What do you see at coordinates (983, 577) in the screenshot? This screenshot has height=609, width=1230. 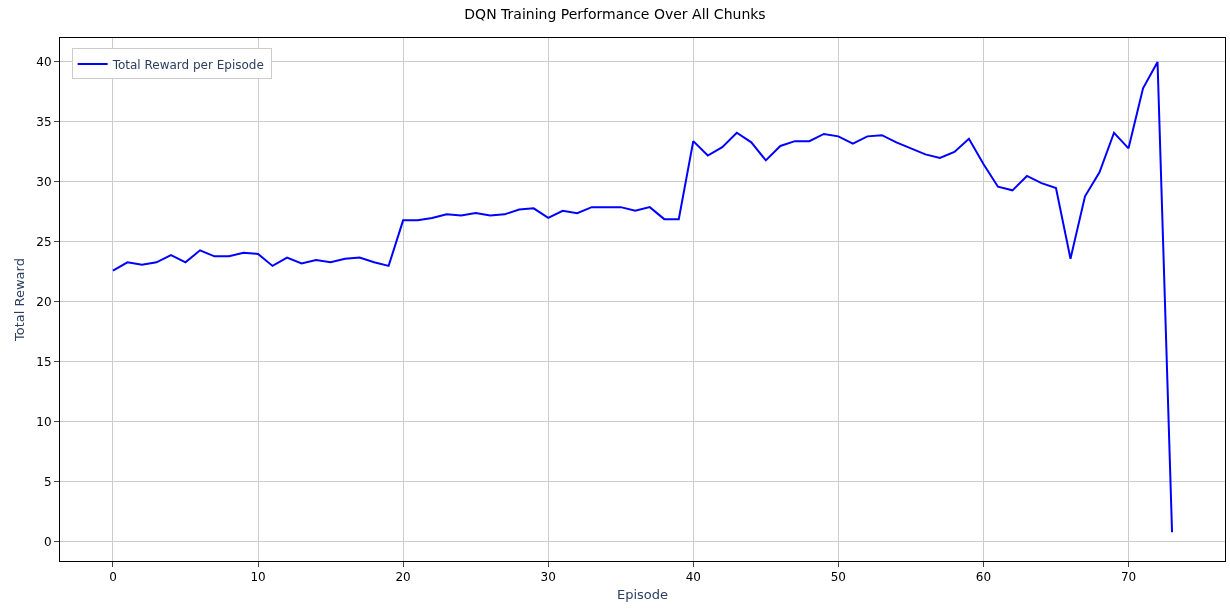 I see `x-tick-label: 60` at bounding box center [983, 577].